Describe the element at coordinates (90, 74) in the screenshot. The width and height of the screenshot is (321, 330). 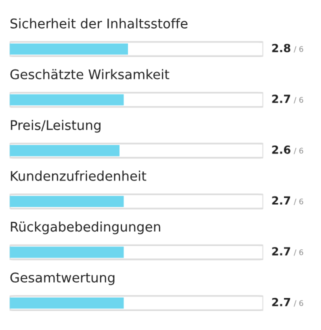
I see `y-tick-label: Geschätzte Wirksamkeit` at that location.